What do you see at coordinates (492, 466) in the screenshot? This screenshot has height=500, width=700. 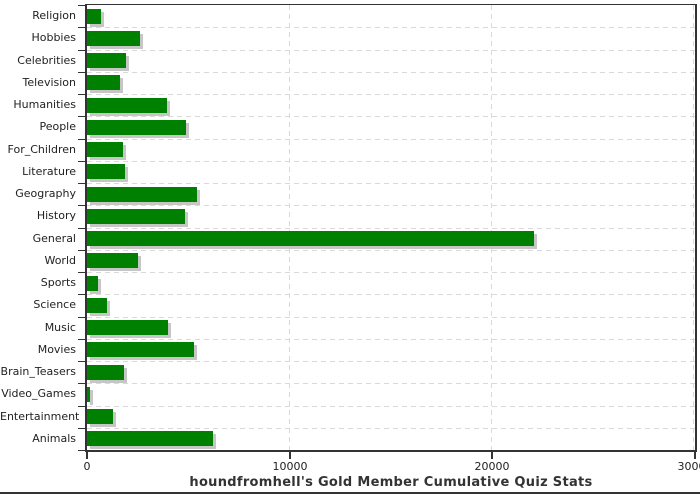 I see `x-tick-label: 20000` at bounding box center [492, 466].